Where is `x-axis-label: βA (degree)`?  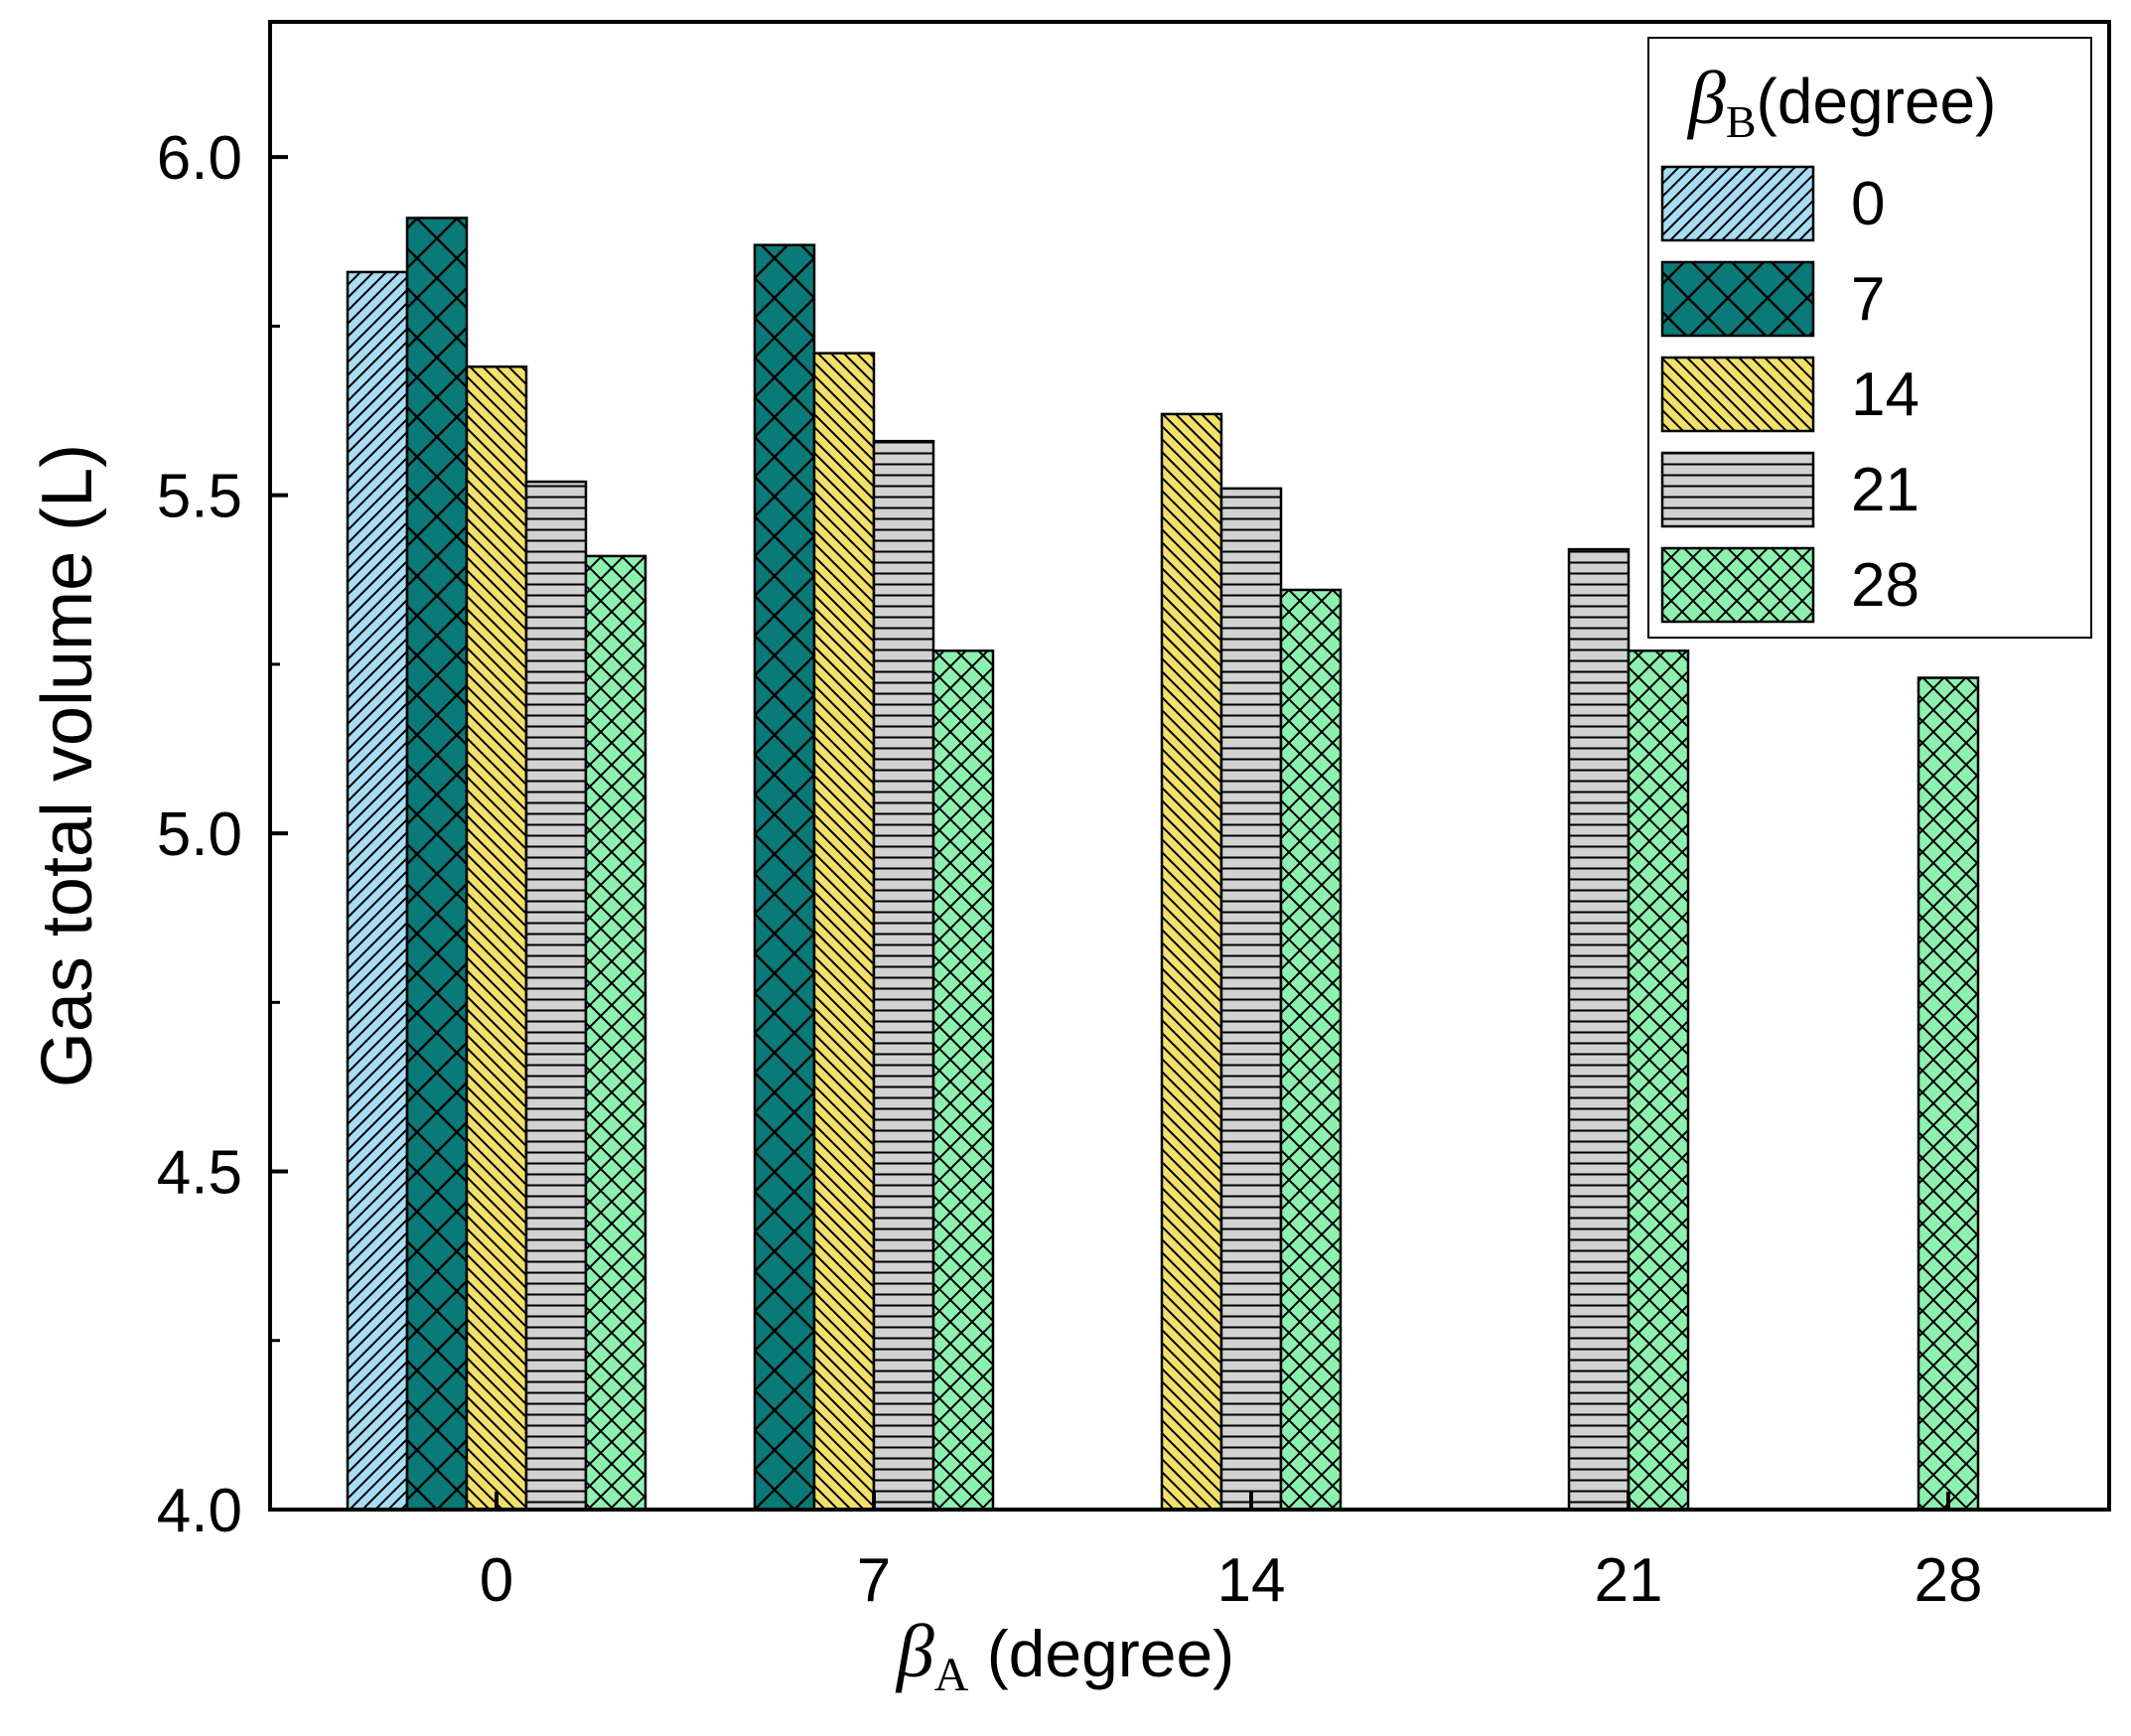 x-axis-label: βA (degree) is located at coordinates (1064, 1655).